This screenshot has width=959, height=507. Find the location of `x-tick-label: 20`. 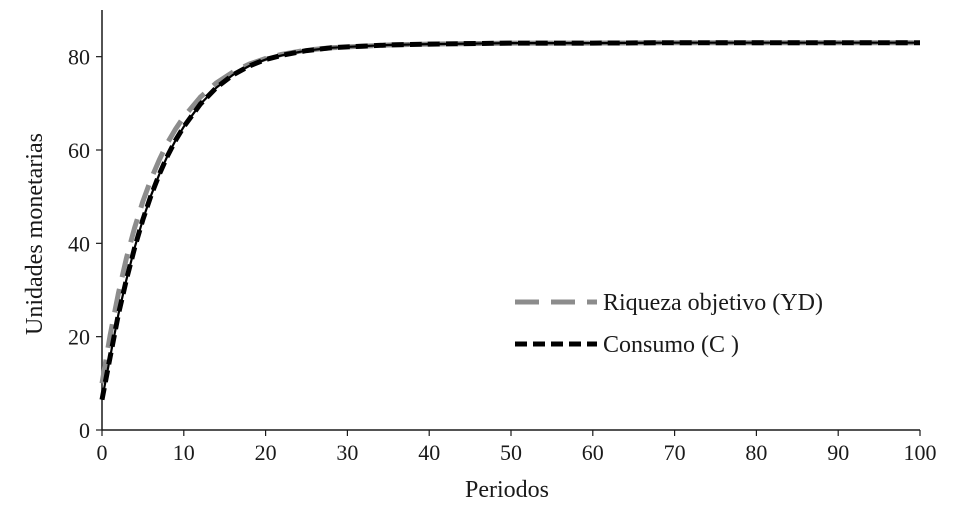

x-tick-label: 20 is located at coordinates (266, 452).